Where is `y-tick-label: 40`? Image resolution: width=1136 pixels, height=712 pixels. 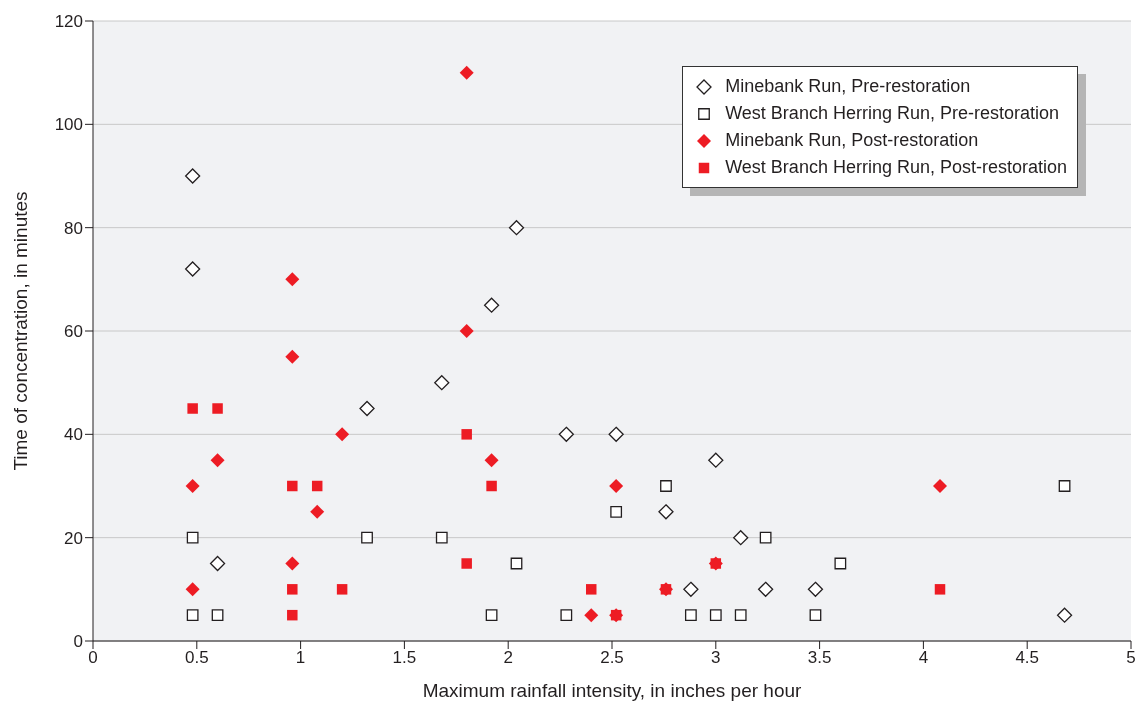
y-tick-label: 40 is located at coordinates (73, 435).